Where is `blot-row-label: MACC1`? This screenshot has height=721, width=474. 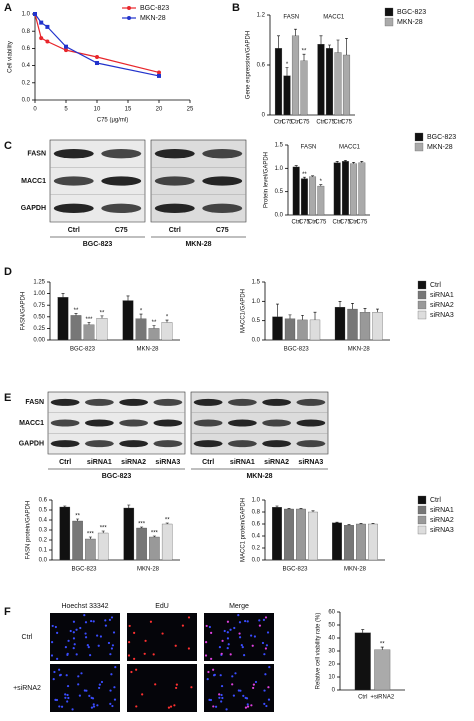 blot-row-label: MACC1 is located at coordinates (33, 181).